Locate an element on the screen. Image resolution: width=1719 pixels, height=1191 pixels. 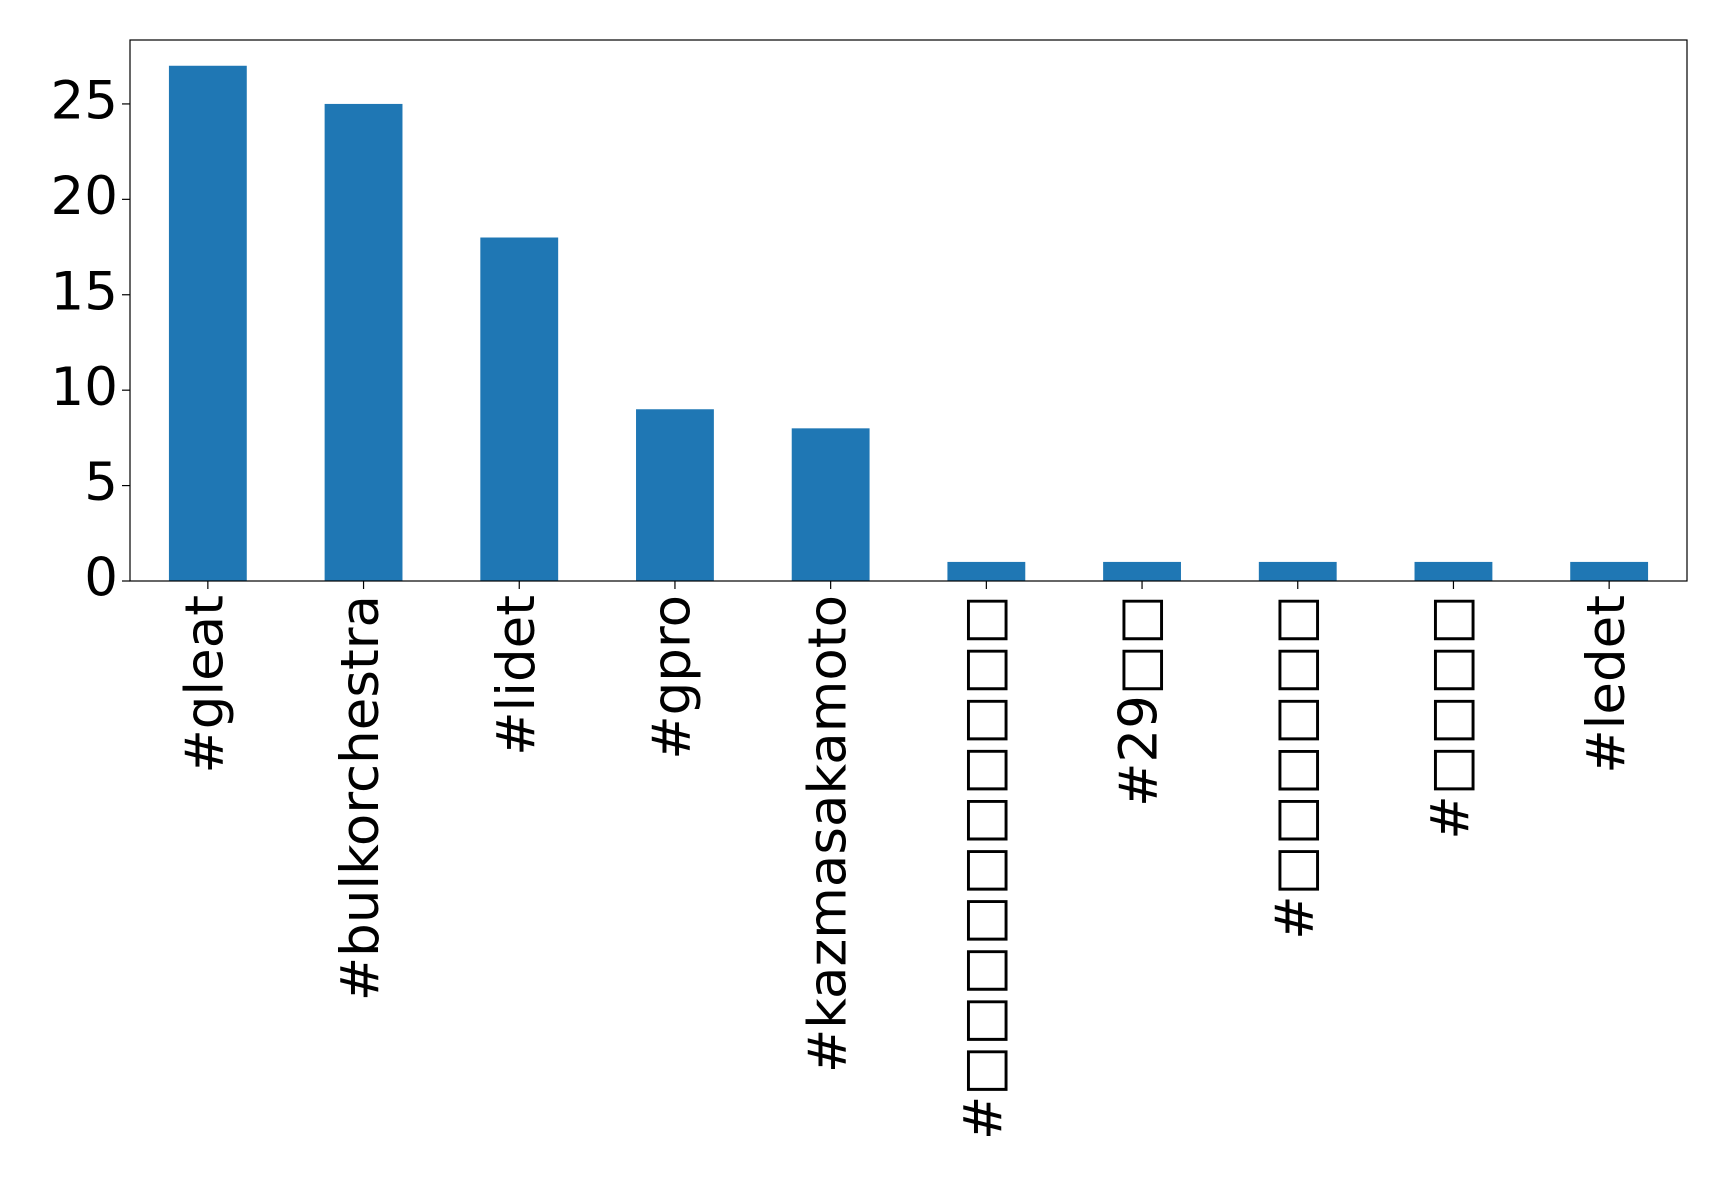
x-tick-label: #bulkorchestra is located at coordinates (360, 798).